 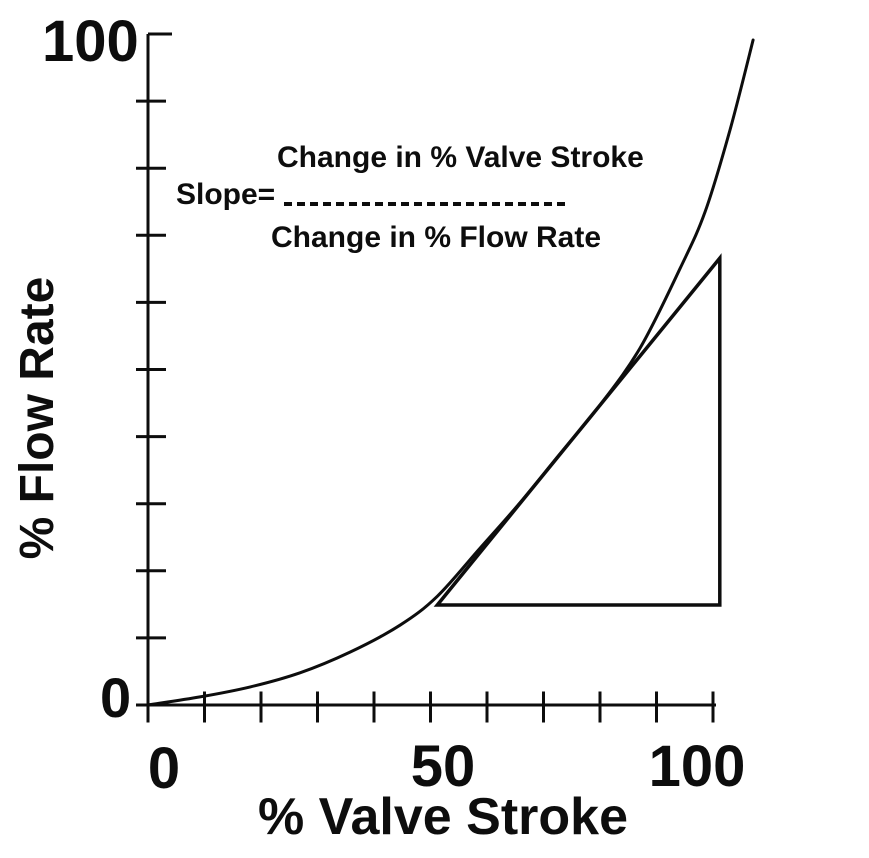 What do you see at coordinates (430, 707) in the screenshot?
I see `x-axis-ticks` at bounding box center [430, 707].